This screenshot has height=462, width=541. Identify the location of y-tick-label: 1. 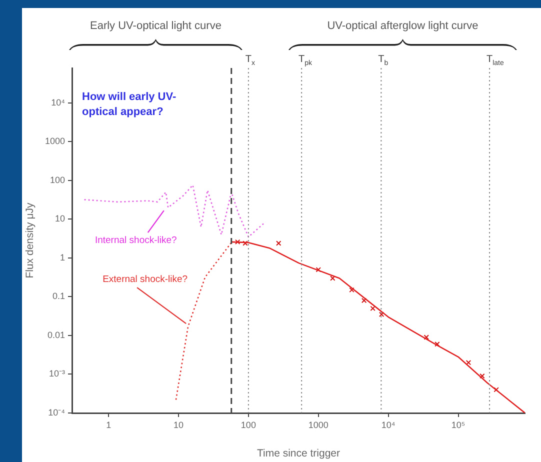
(62, 257).